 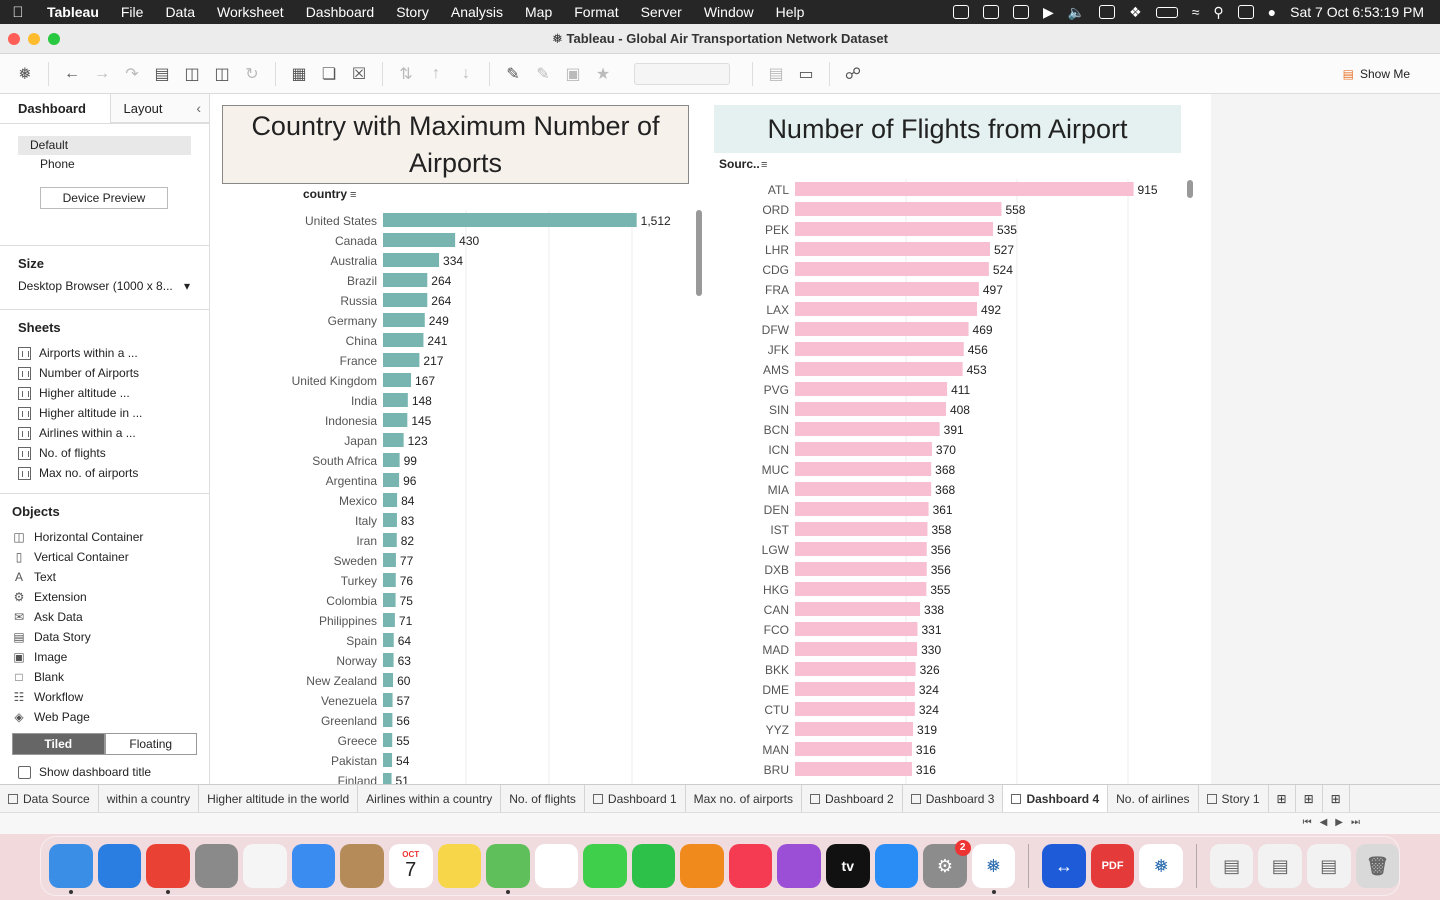 I want to click on category-label: Russia, so click(x=358, y=301).